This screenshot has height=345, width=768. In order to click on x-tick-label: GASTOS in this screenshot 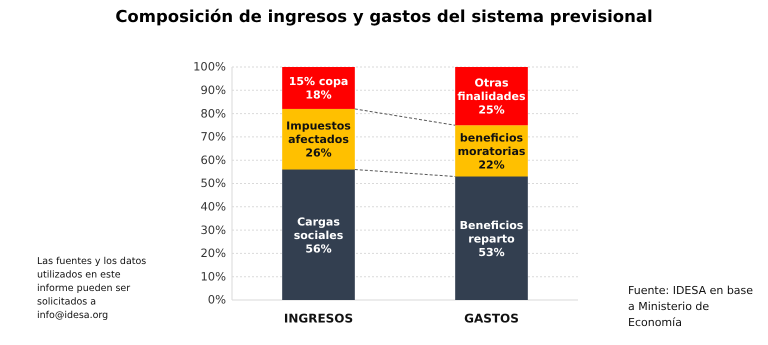, I will do `click(491, 319)`.